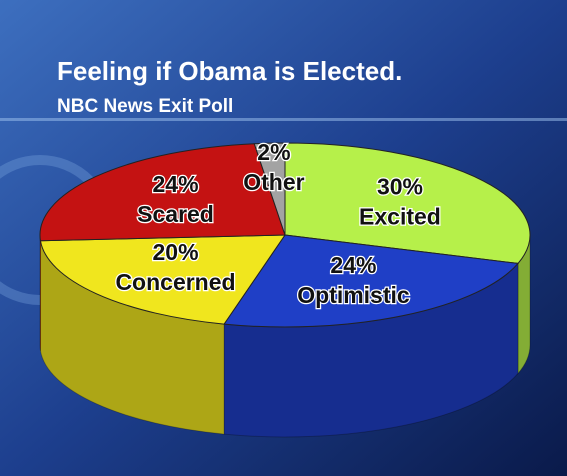  Describe the element at coordinates (273, 182) in the screenshot. I see `category-label: Other` at that location.